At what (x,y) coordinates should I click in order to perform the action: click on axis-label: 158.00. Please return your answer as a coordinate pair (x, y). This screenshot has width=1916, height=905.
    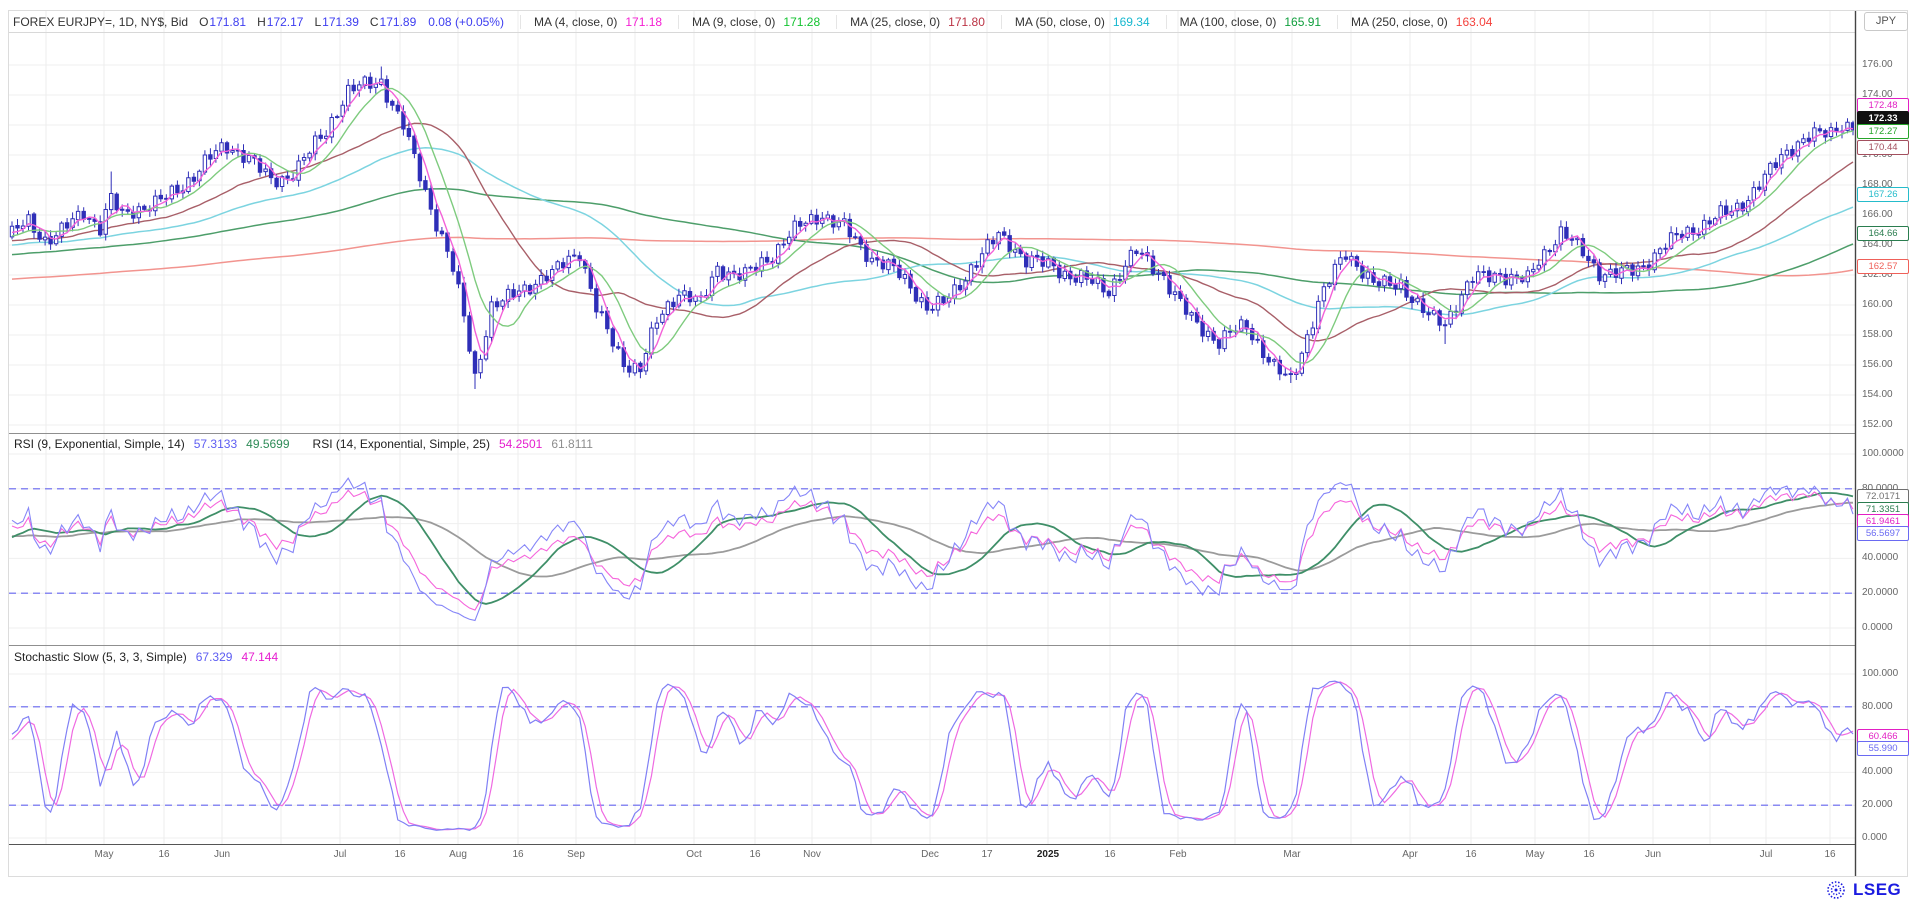
    Looking at the image, I should click on (1877, 334).